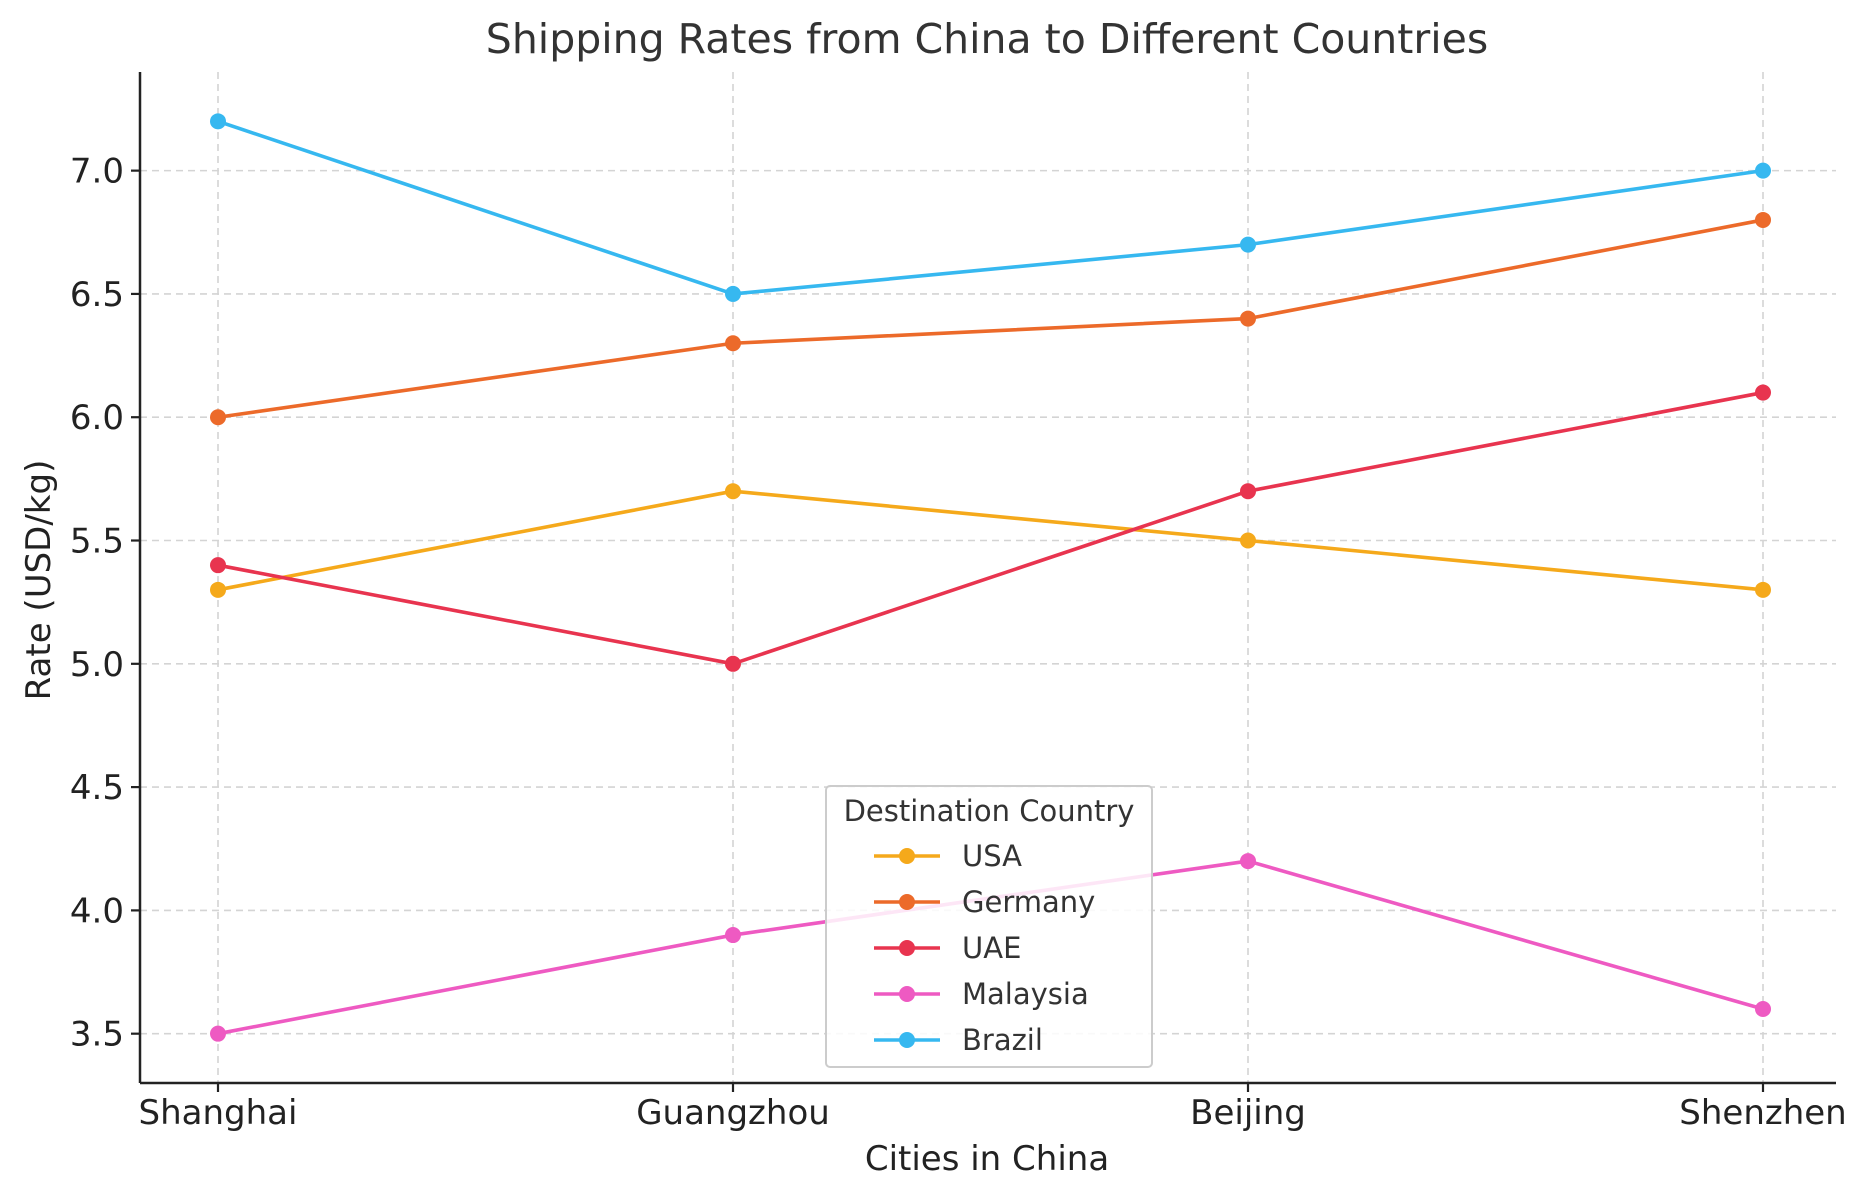 The width and height of the screenshot is (1859, 1192). What do you see at coordinates (991, 948) in the screenshot?
I see `legend-label: UAE` at bounding box center [991, 948].